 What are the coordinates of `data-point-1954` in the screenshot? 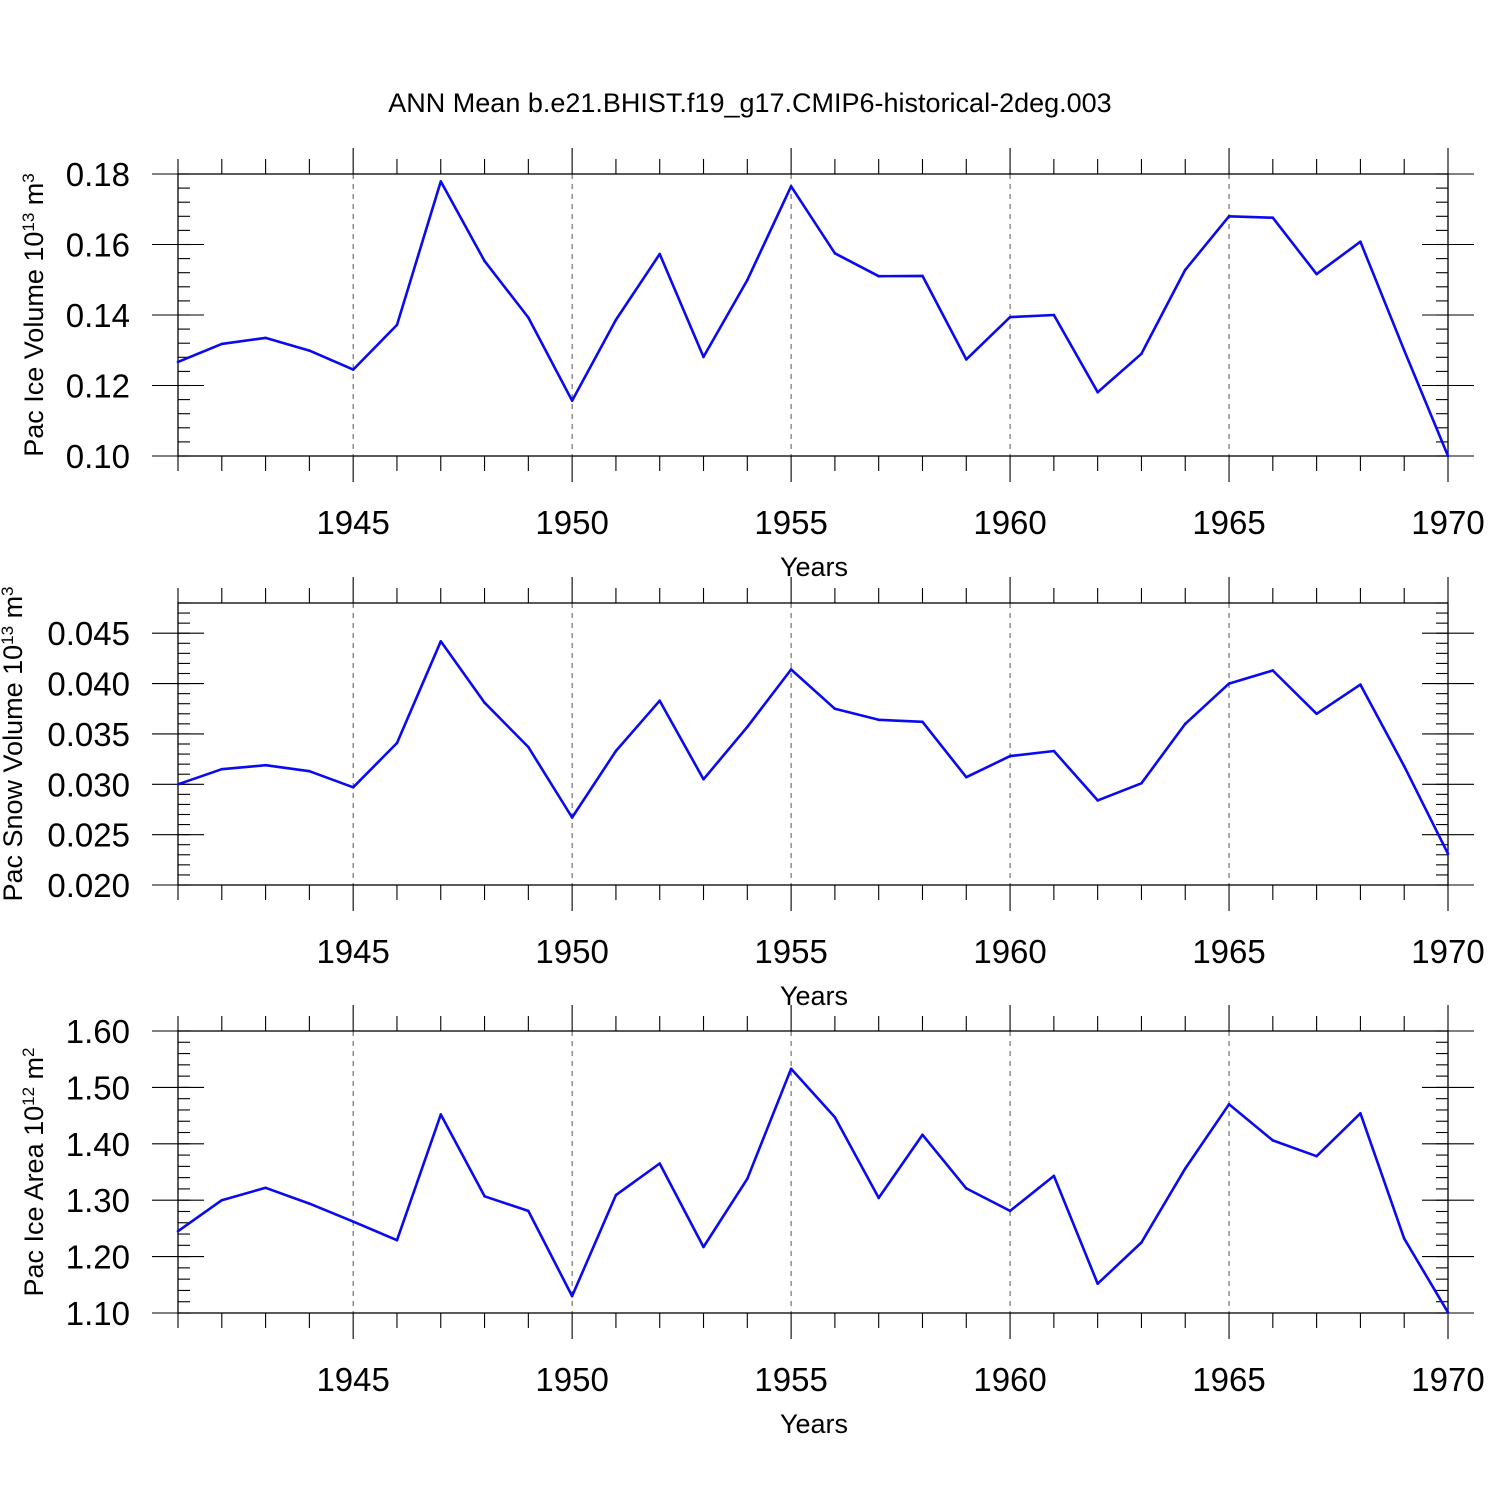 It's located at (747, 280).